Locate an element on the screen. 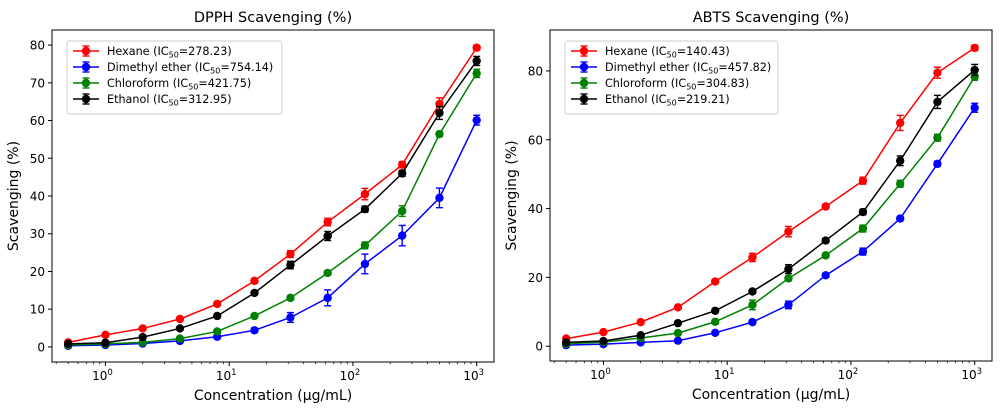  x-tick-exponent: 0 is located at coordinates (109, 373).